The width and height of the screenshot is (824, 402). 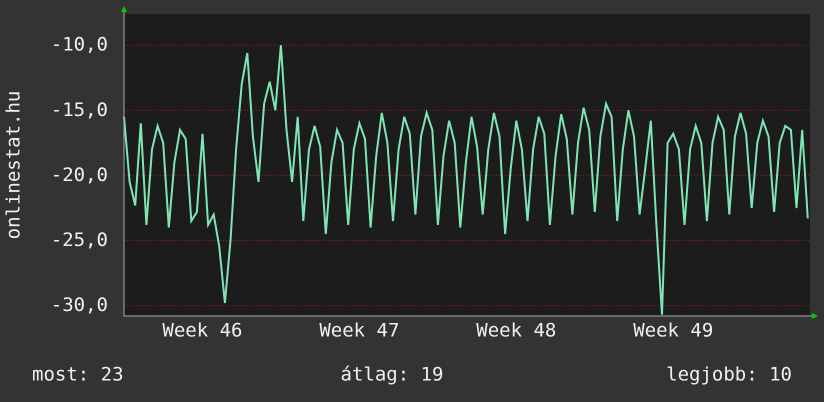 What do you see at coordinates (79, 110) in the screenshot?
I see `y-tick-label: -15,0` at bounding box center [79, 110].